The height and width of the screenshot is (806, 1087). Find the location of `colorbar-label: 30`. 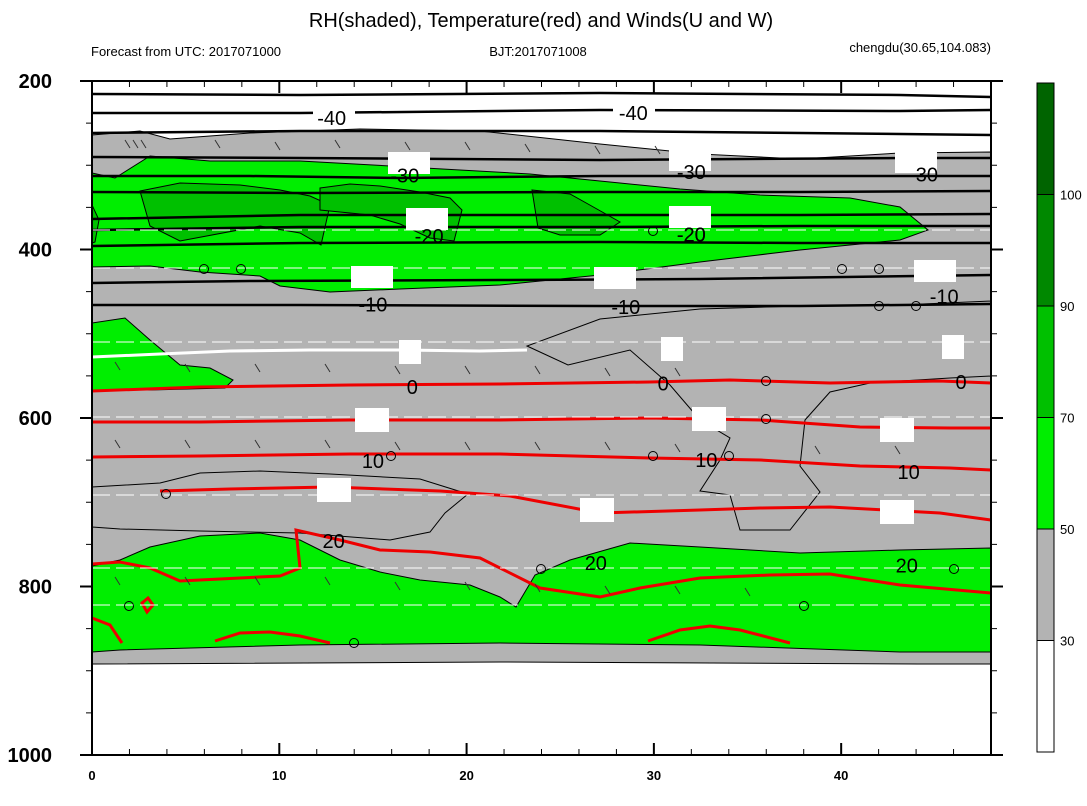

colorbar-label: 30 is located at coordinates (1067, 641).